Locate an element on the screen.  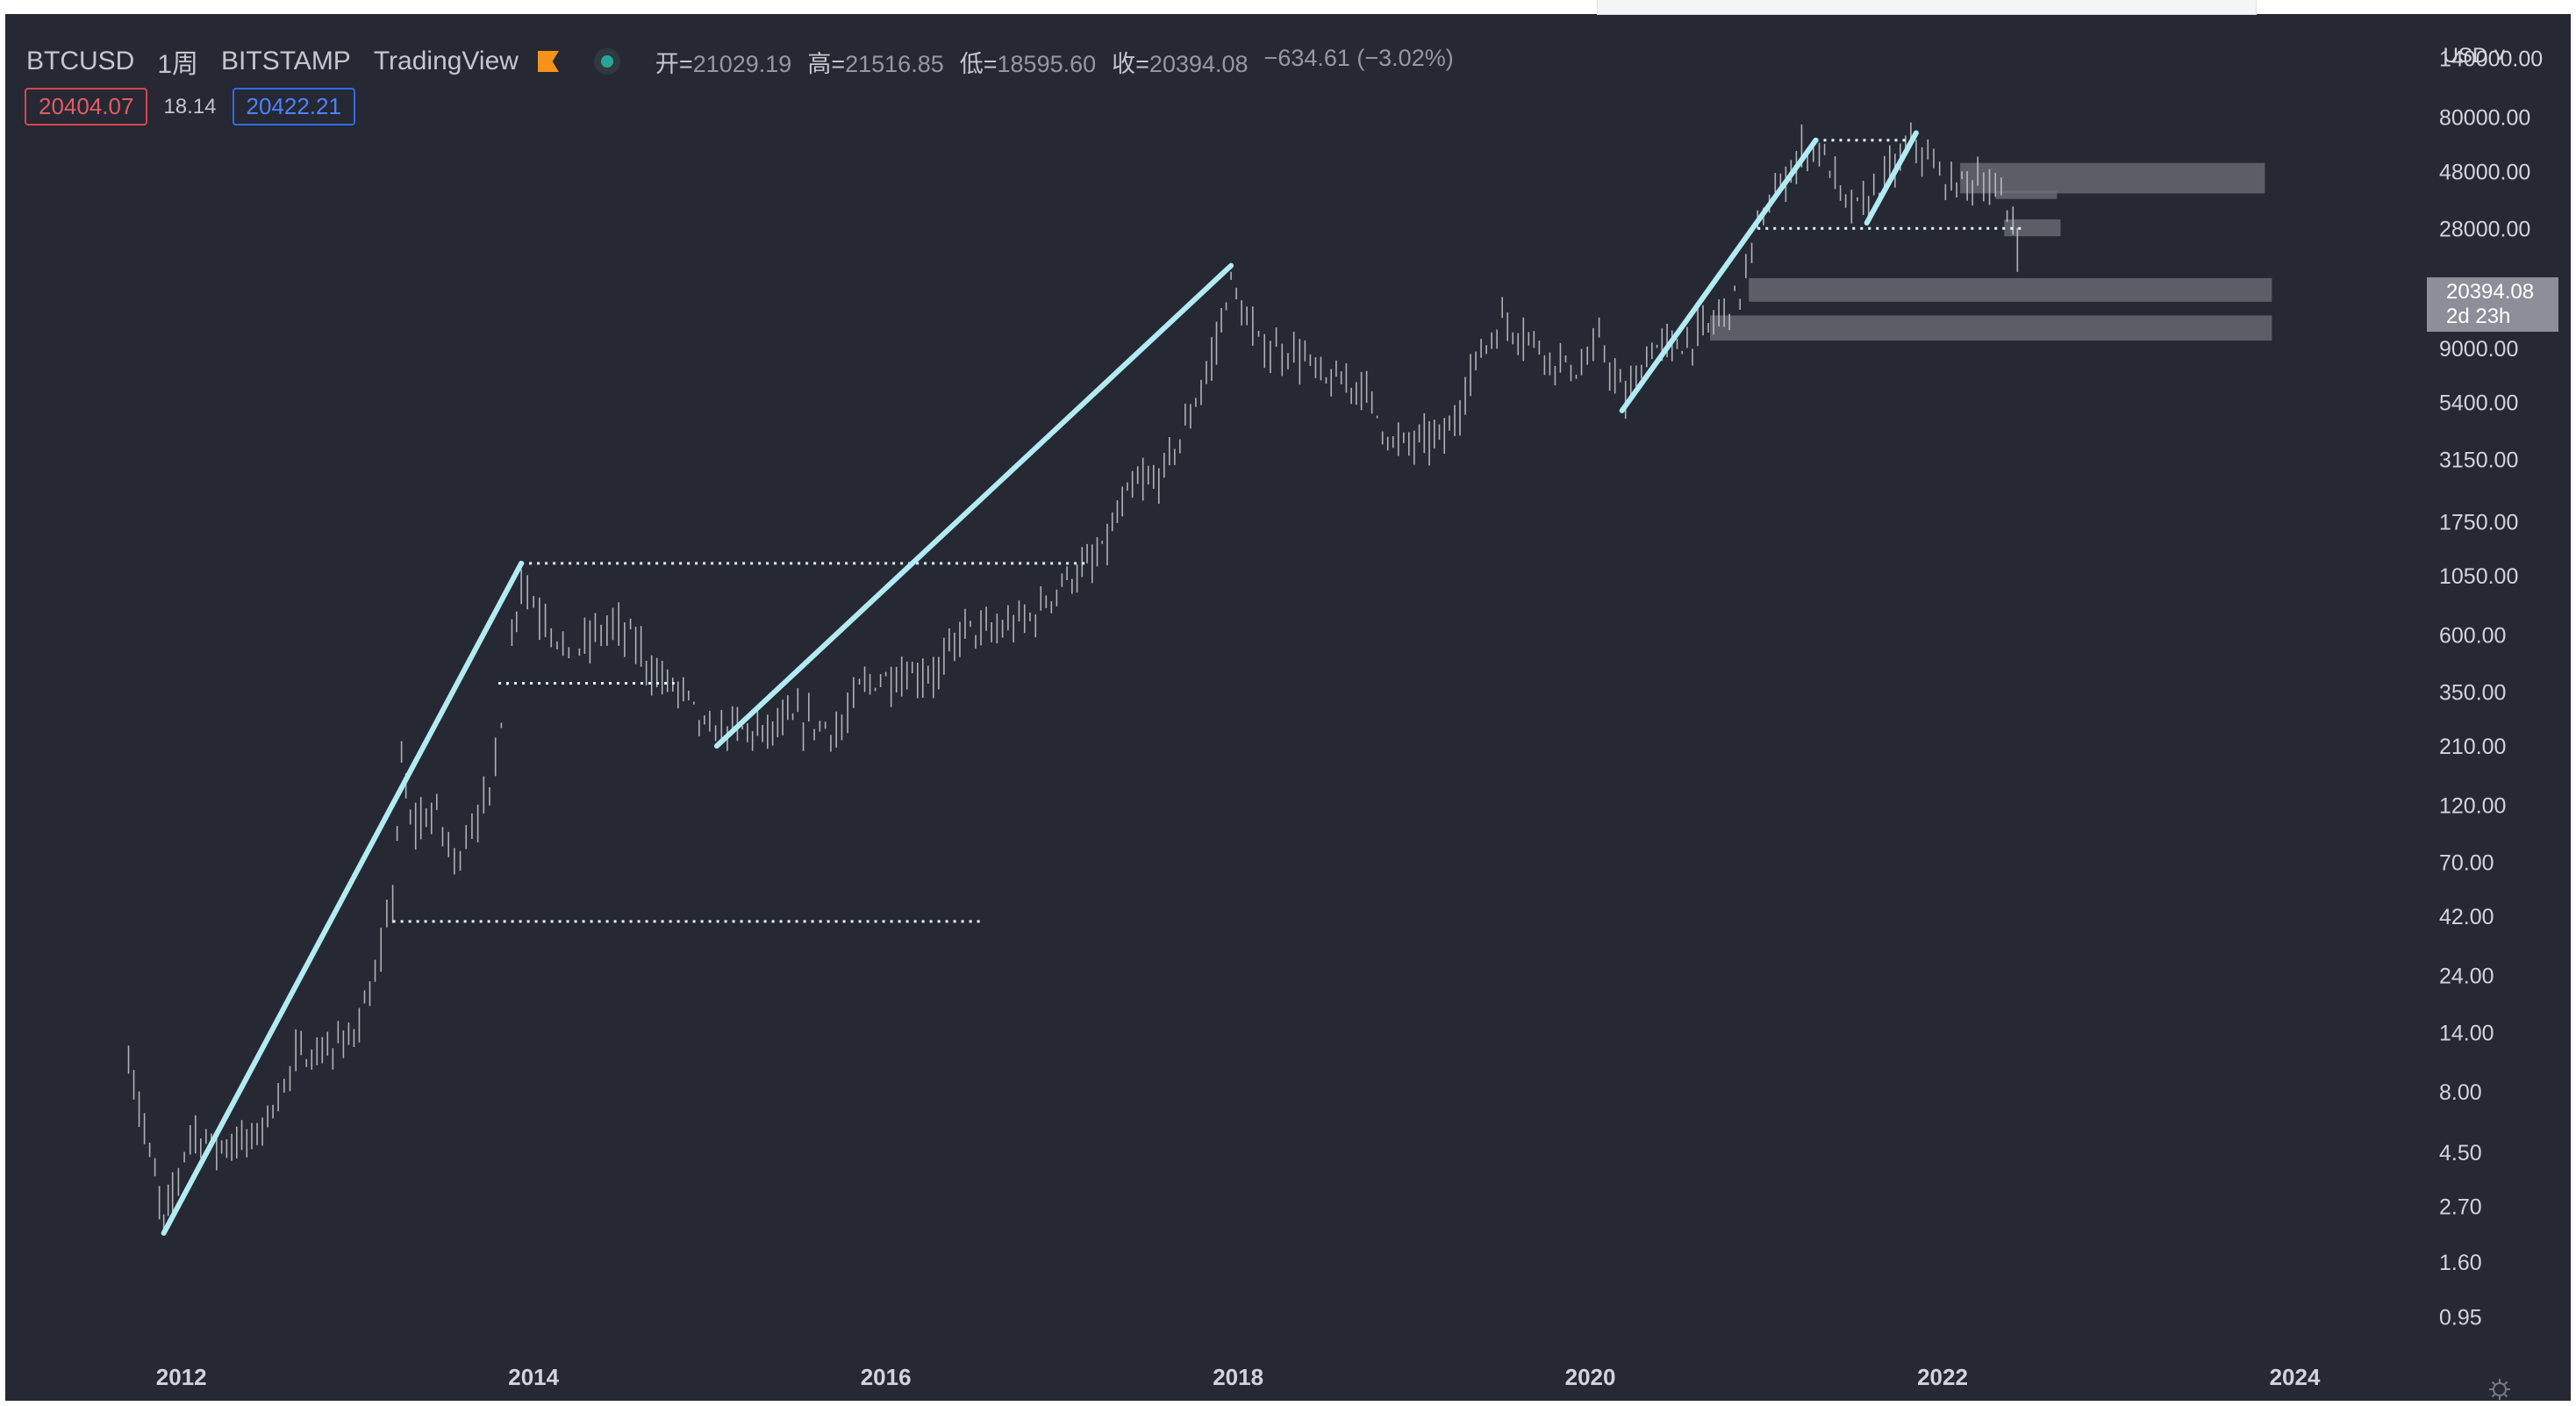
y-tick-label: 48000.00 is located at coordinates (2484, 172).